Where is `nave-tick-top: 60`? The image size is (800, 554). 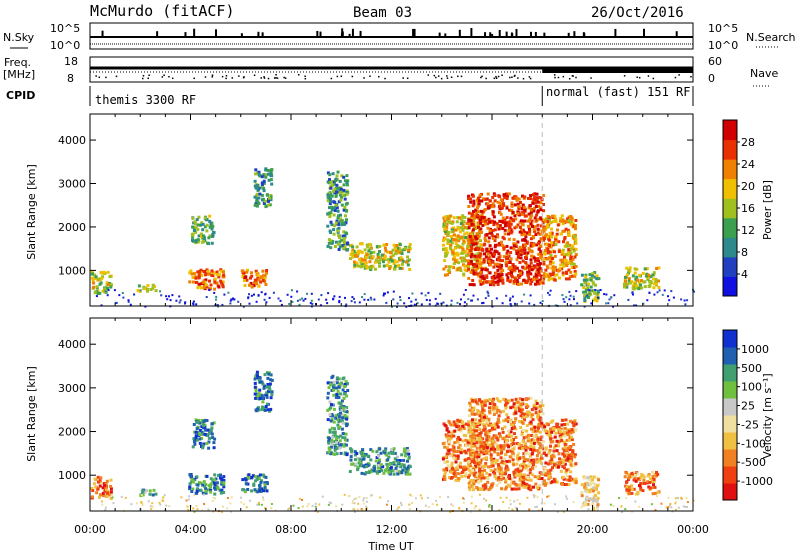 nave-tick-top: 60 is located at coordinates (715, 61).